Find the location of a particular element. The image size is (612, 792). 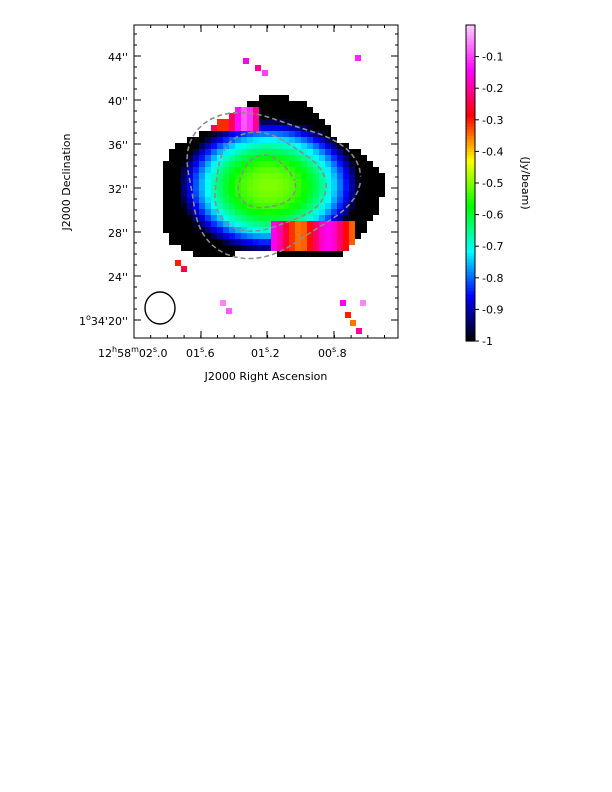

colorbar-tick-label: -0.2 is located at coordinates (492, 88).